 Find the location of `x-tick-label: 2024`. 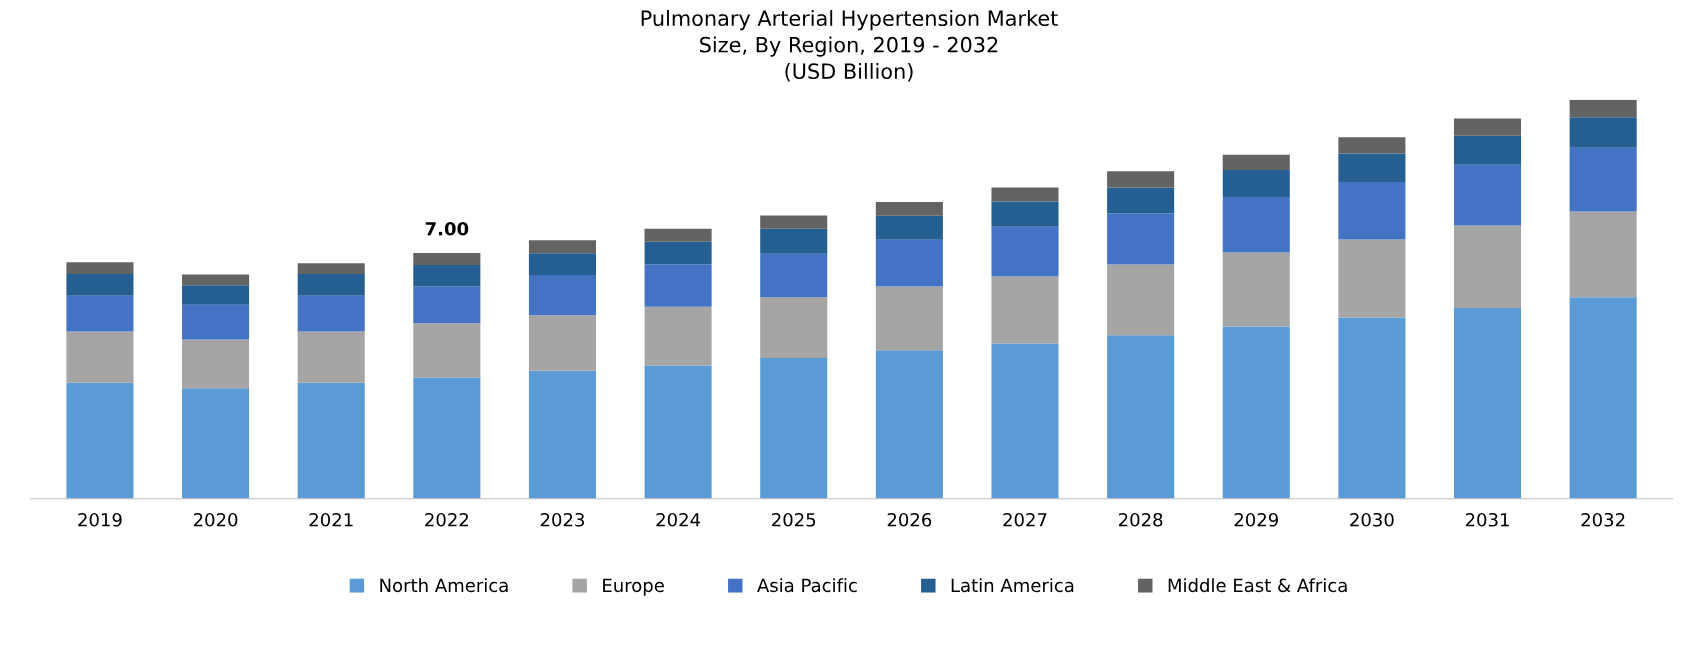

x-tick-label: 2024 is located at coordinates (678, 519).